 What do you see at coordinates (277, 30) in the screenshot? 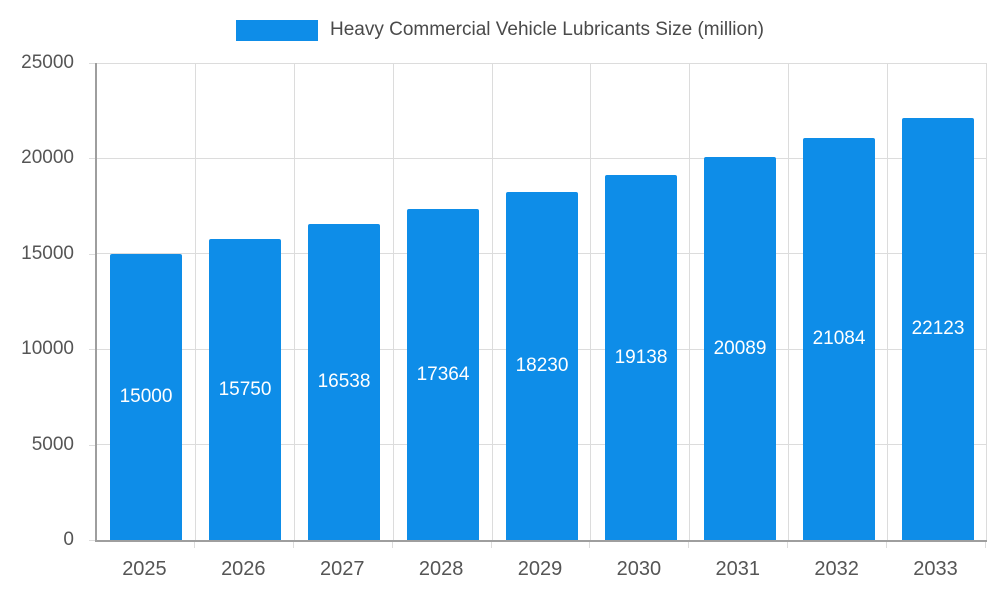
I see `legend-swatch` at bounding box center [277, 30].